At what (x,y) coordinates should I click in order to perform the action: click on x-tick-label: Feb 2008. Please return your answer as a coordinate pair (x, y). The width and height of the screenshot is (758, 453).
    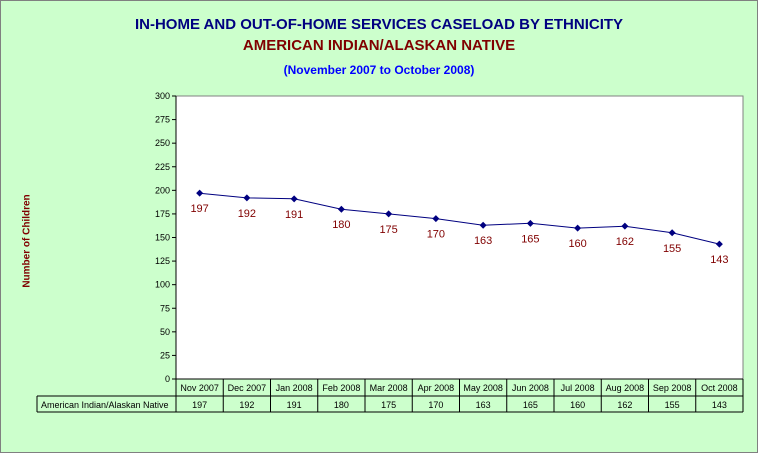
    Looking at the image, I should click on (341, 388).